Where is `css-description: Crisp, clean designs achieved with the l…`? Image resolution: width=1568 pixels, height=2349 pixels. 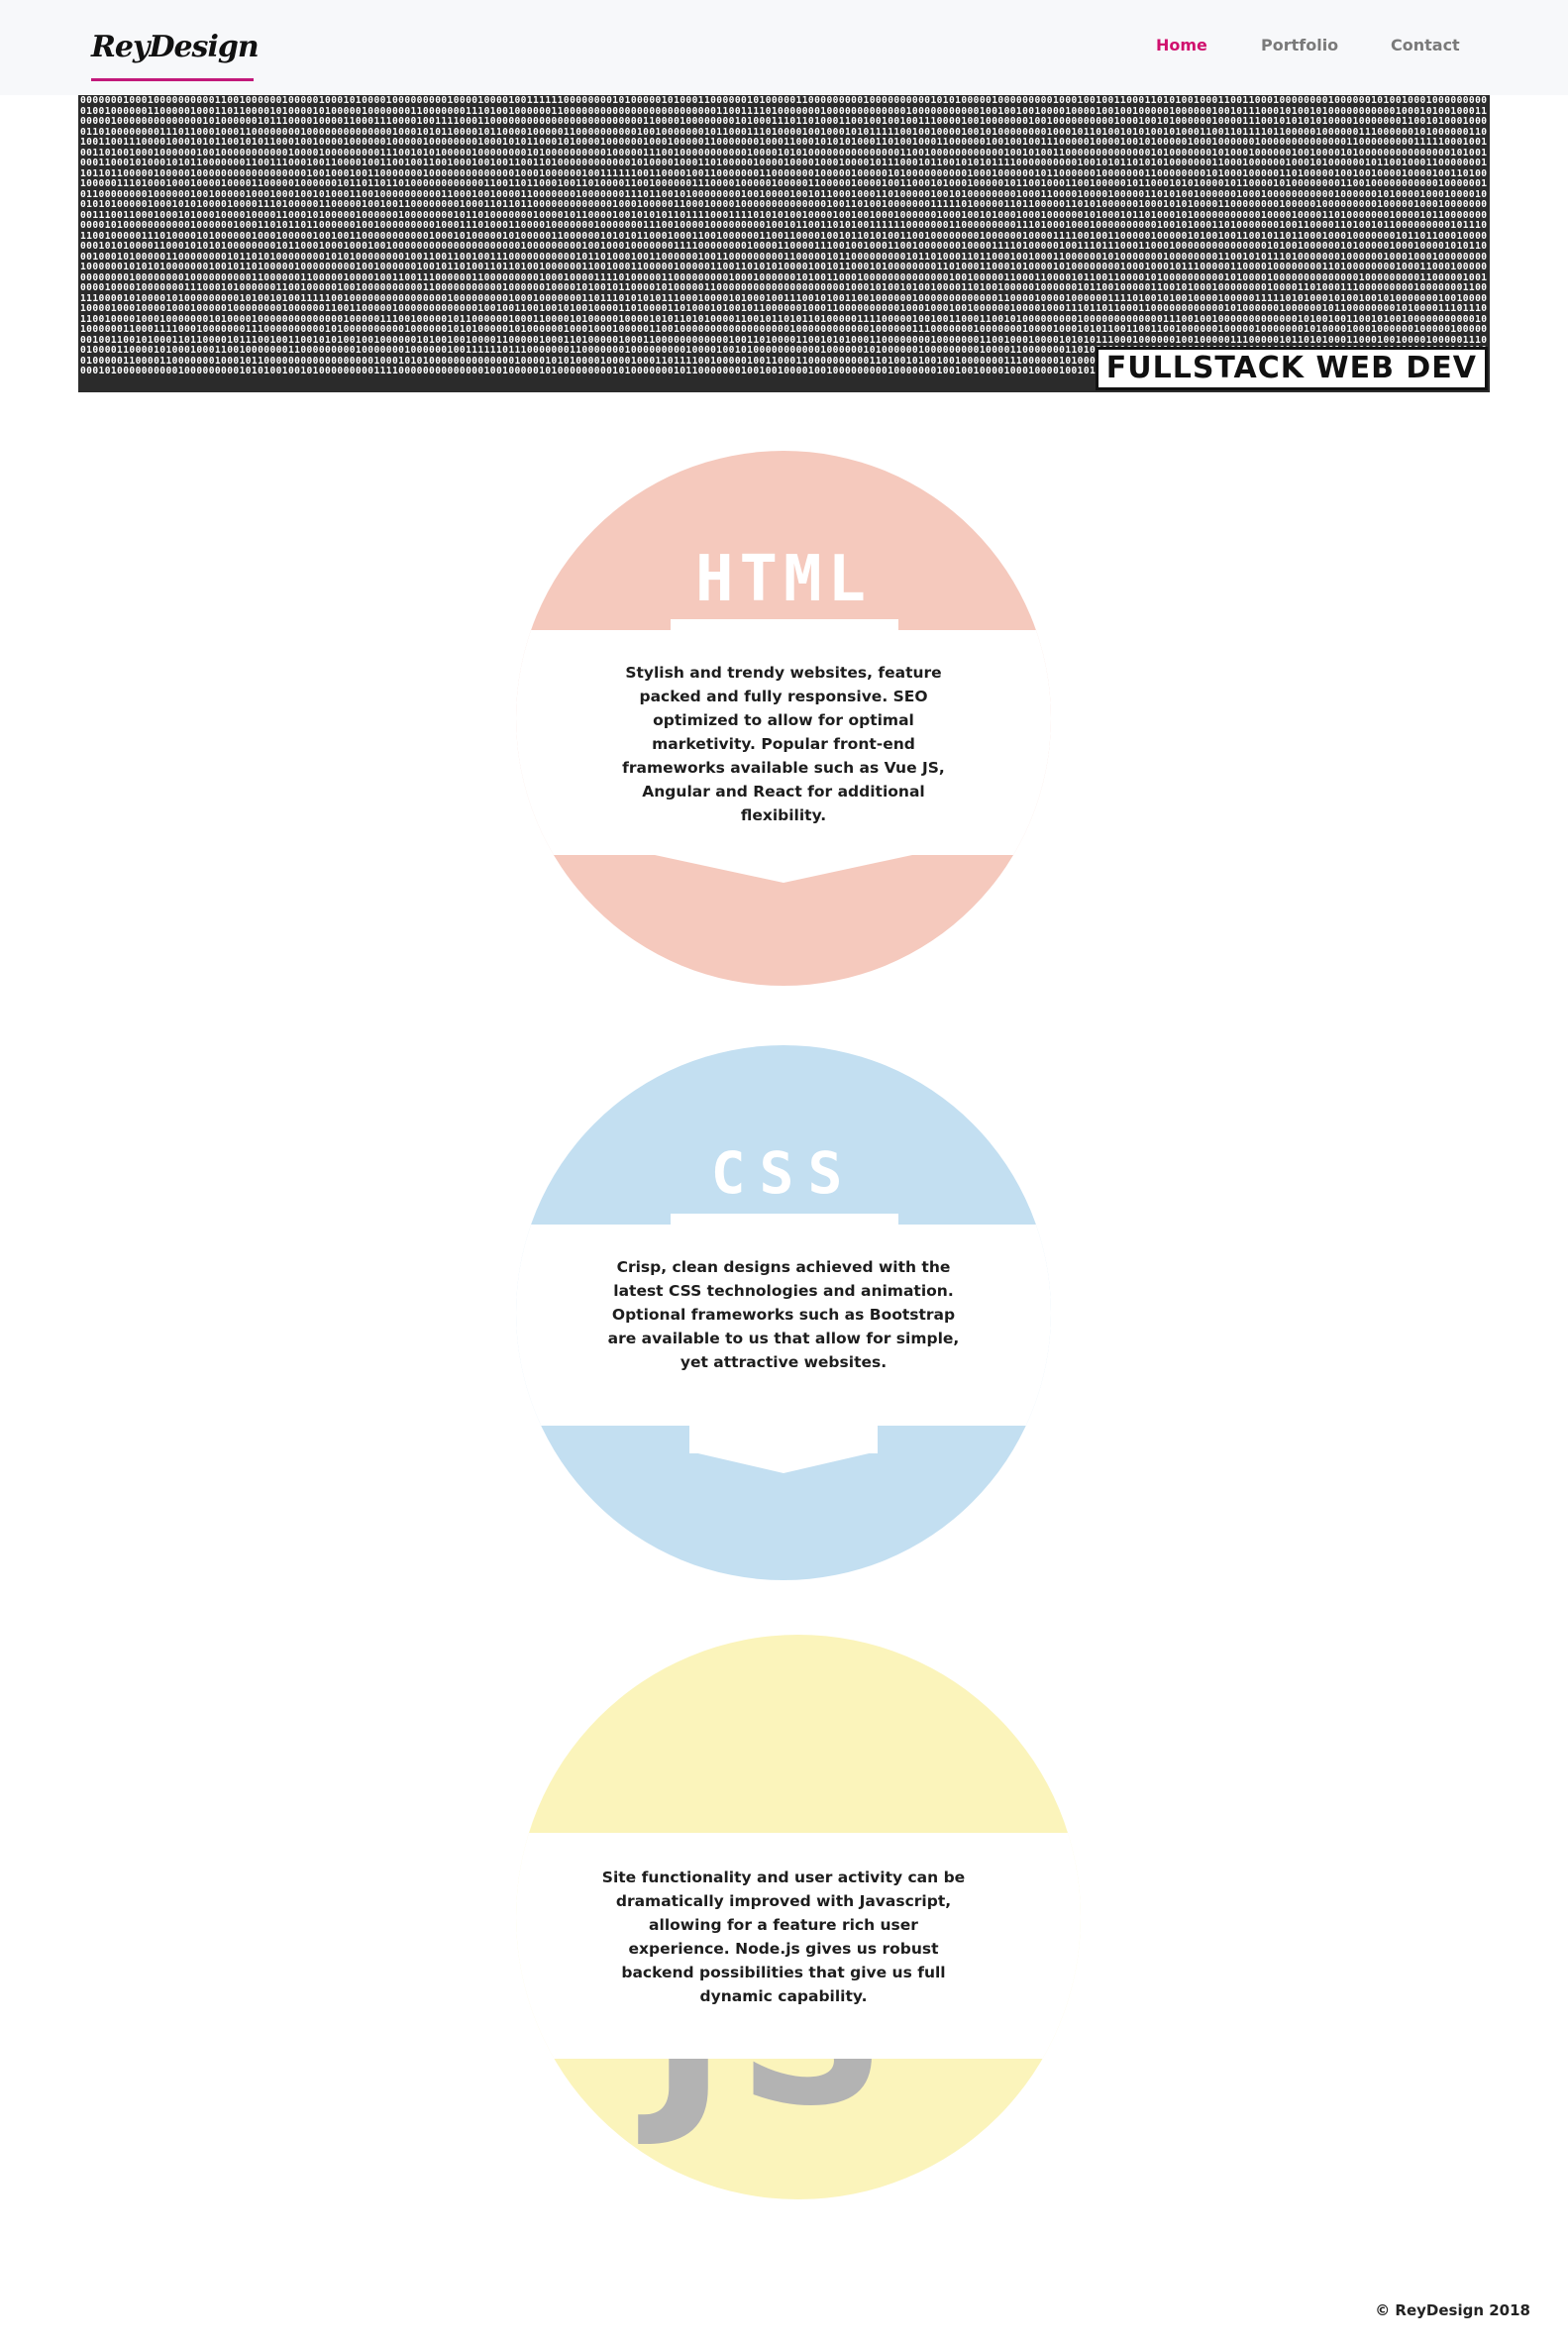
css-description: Crisp, clean designs achieved with the l… is located at coordinates (783, 1314).